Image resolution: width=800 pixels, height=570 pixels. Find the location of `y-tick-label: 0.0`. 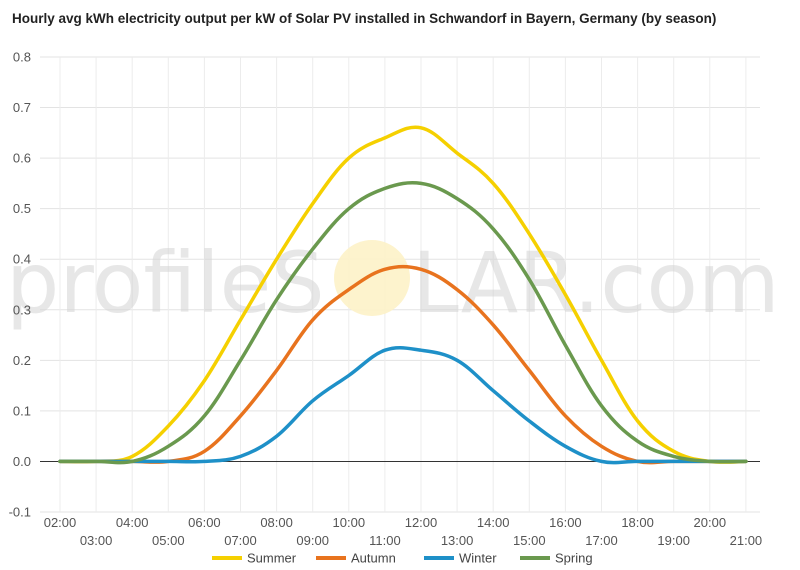

y-tick-label: 0.0 is located at coordinates (22, 461).